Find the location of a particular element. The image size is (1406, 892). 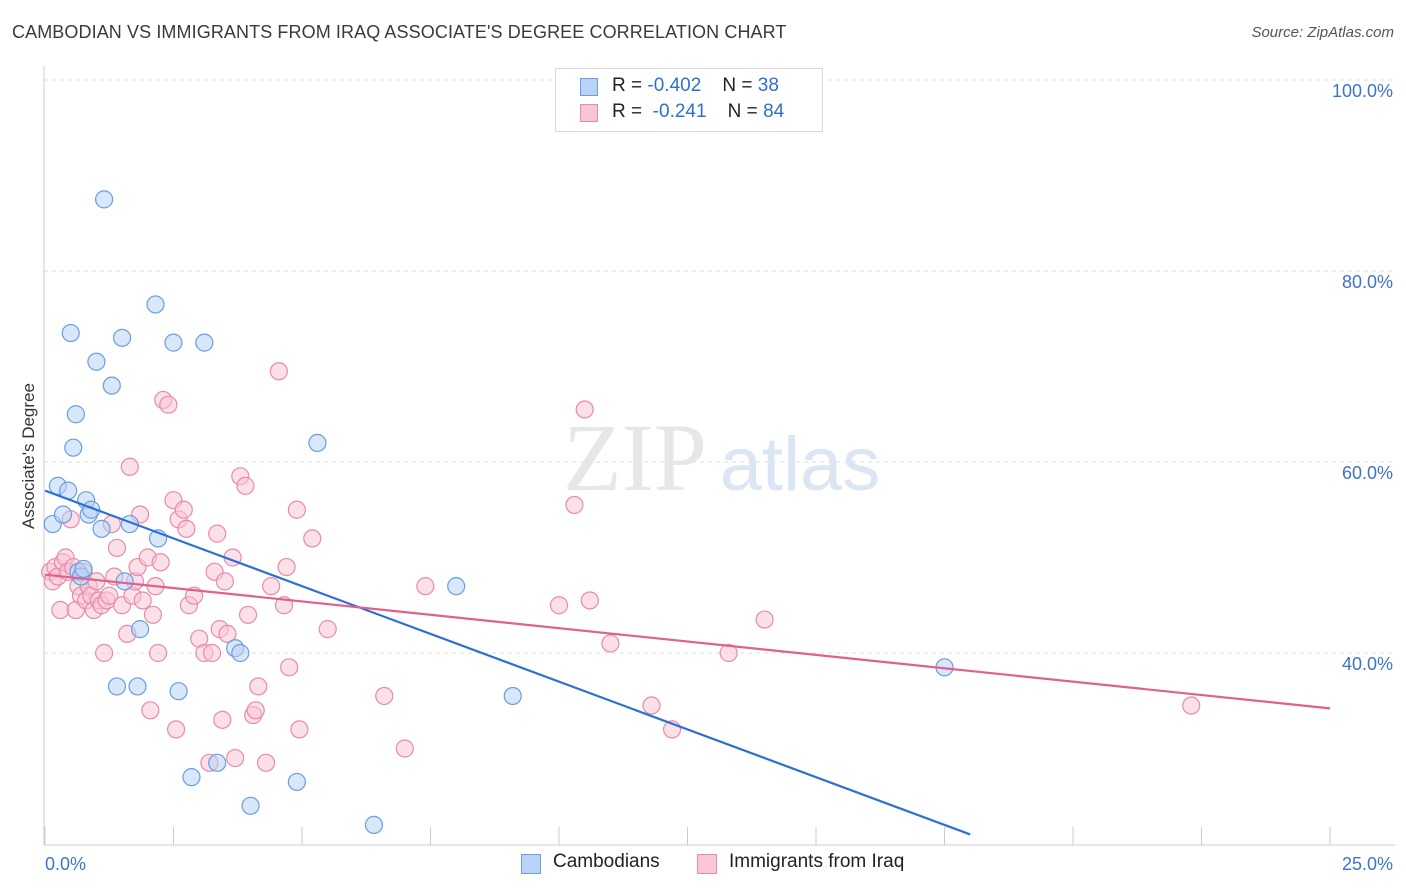

legend-label: Immigrants from Iraq is located at coordinates (817, 861).